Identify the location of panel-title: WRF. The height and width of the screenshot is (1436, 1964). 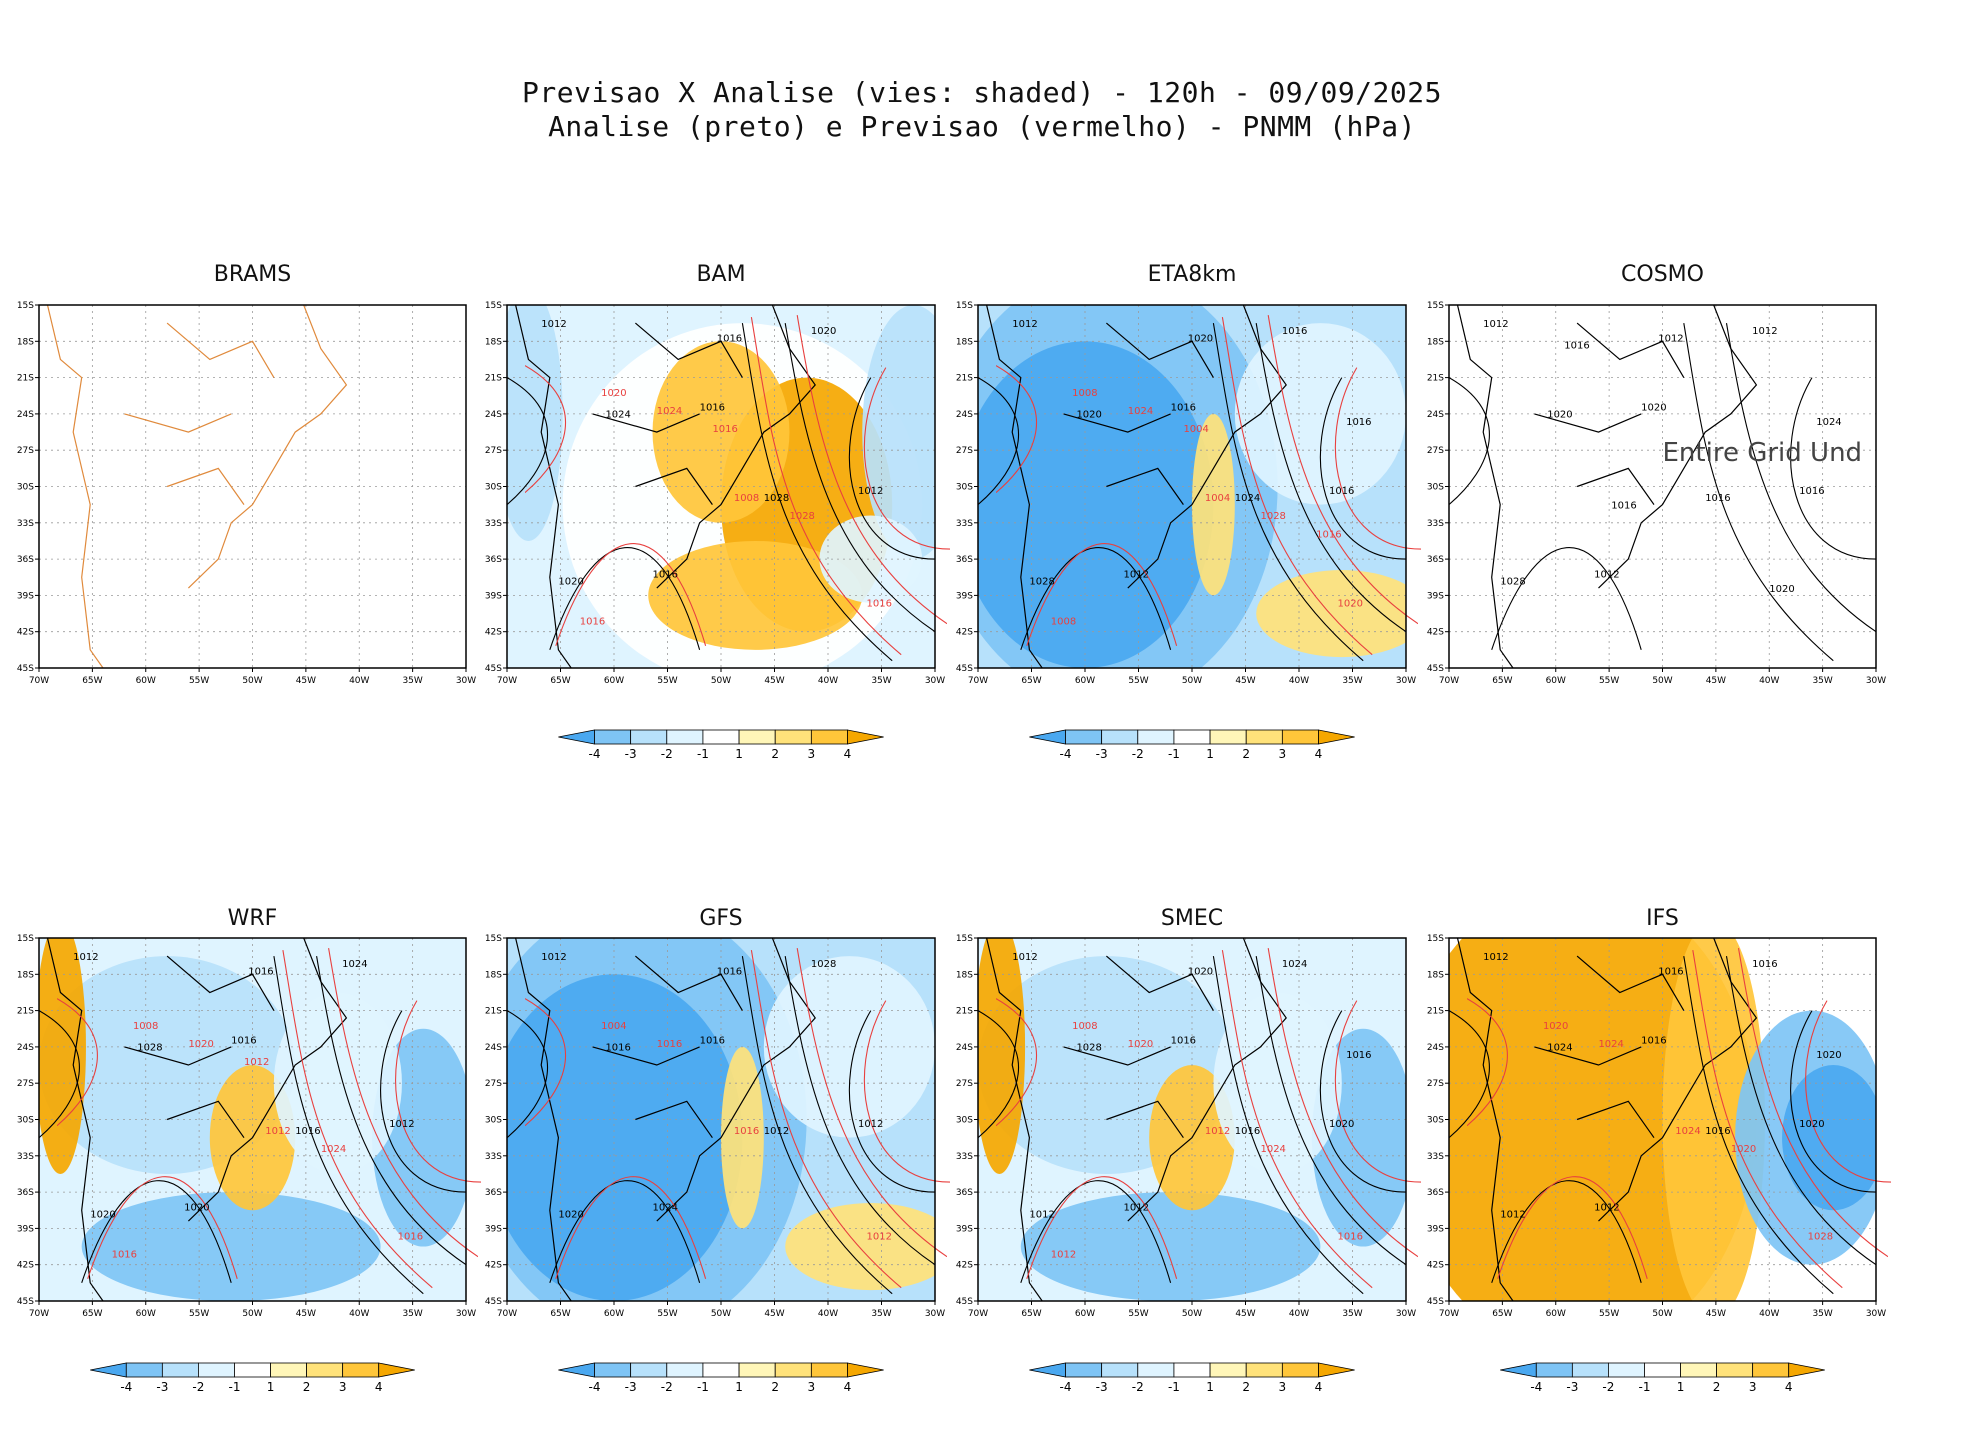
(253, 918).